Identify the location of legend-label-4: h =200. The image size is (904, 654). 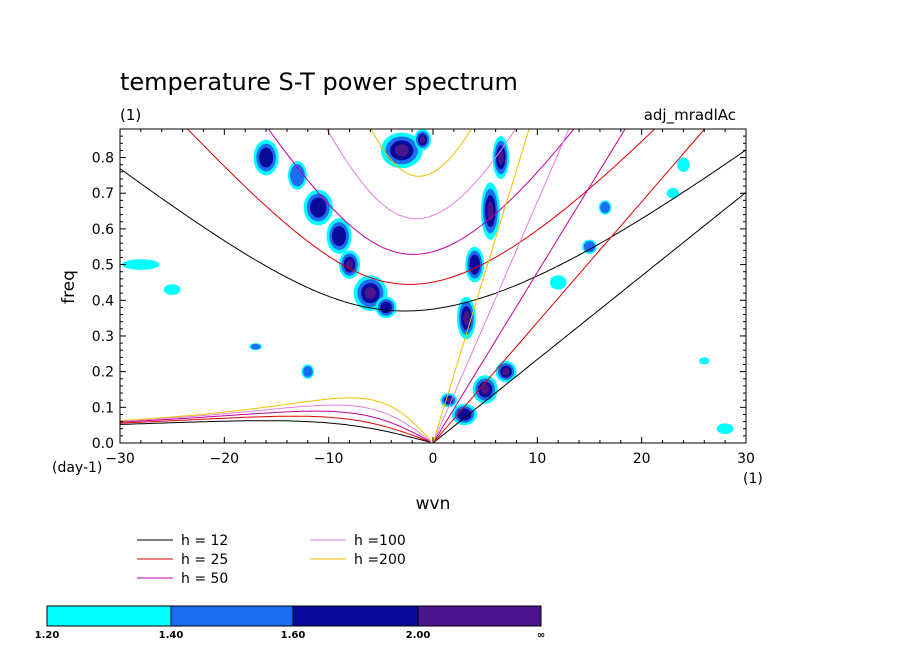
(380, 560).